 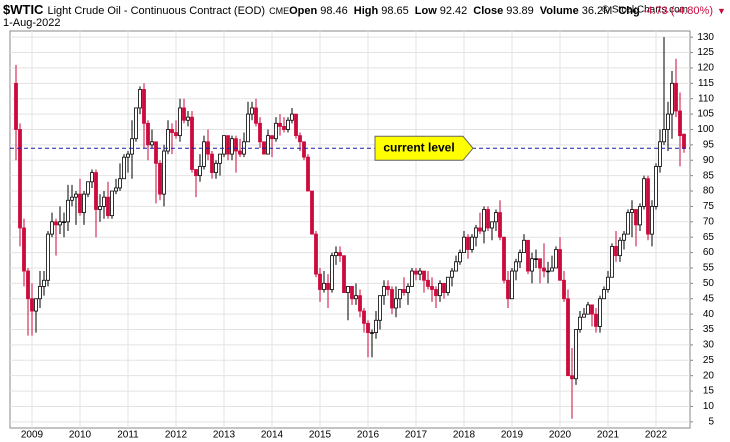 I want to click on y-tick-label: 75, so click(x=709, y=206).